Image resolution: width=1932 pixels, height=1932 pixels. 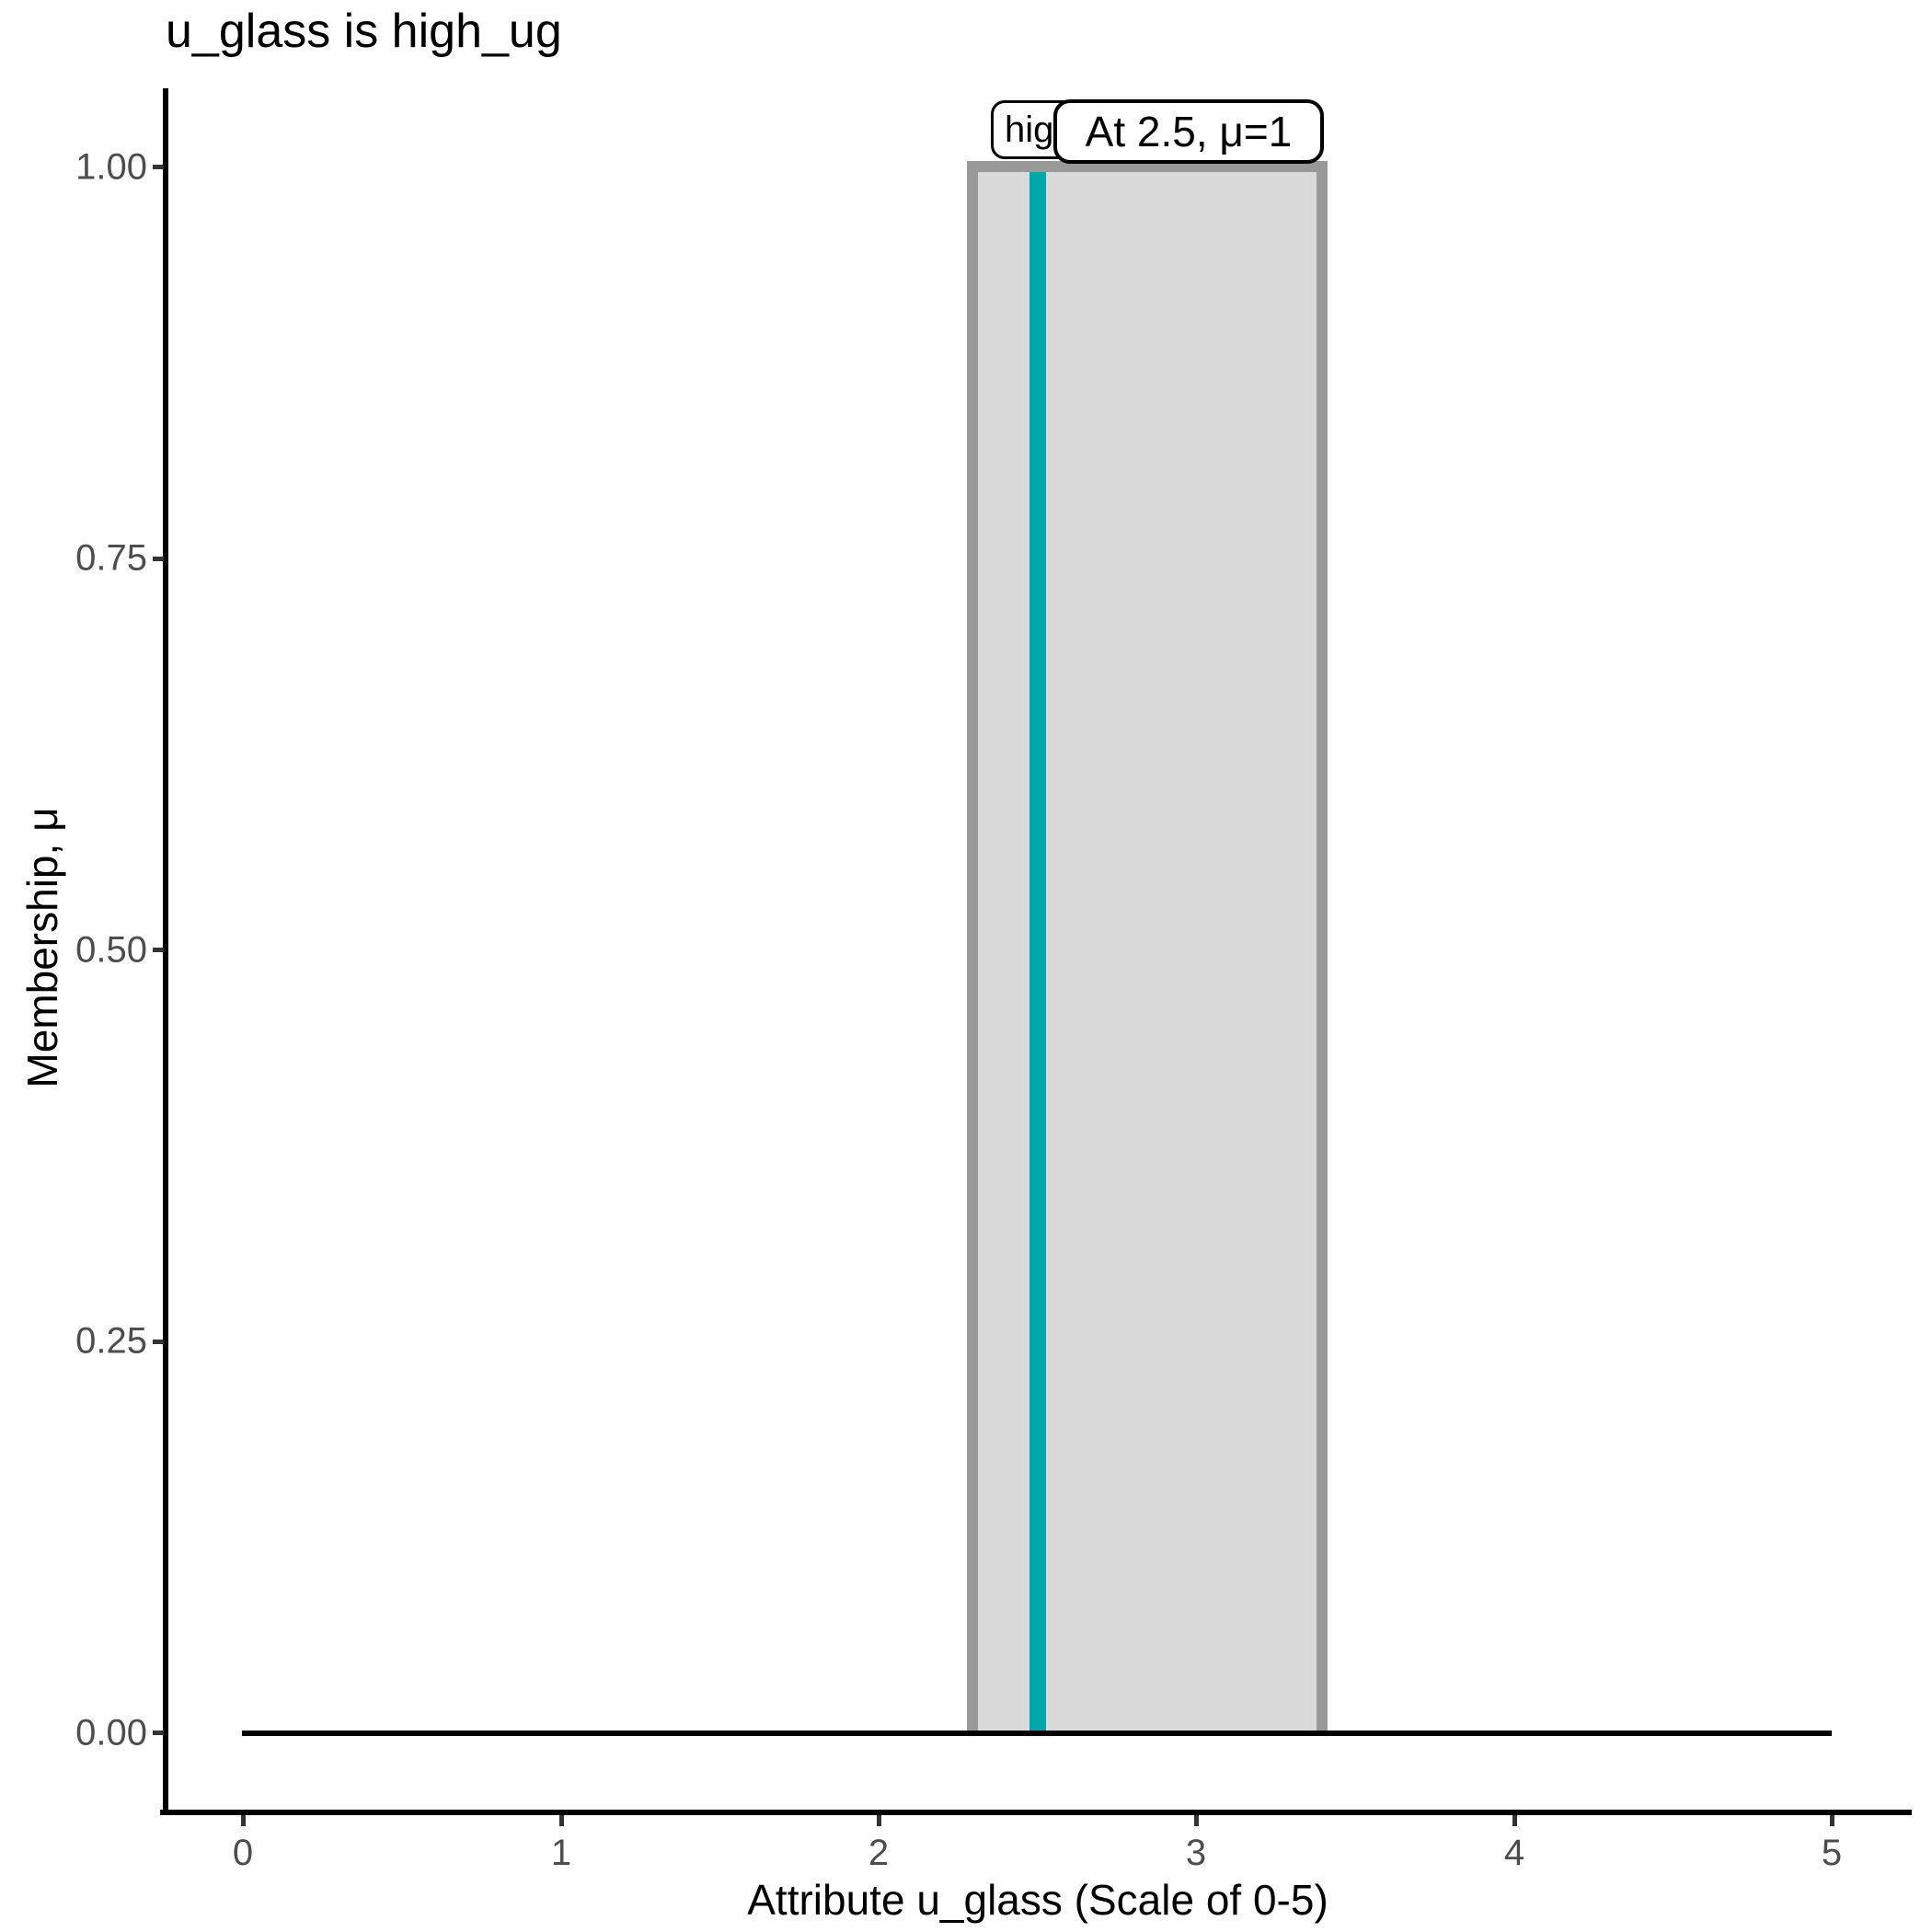 I want to click on x-axis-line, so click(x=1036, y=1812).